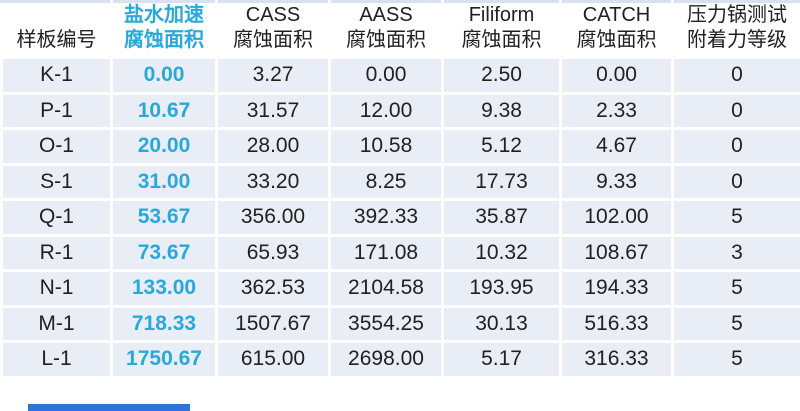 The width and height of the screenshot is (800, 411). I want to click on catch-area-cell: 194.33, so click(616, 288).